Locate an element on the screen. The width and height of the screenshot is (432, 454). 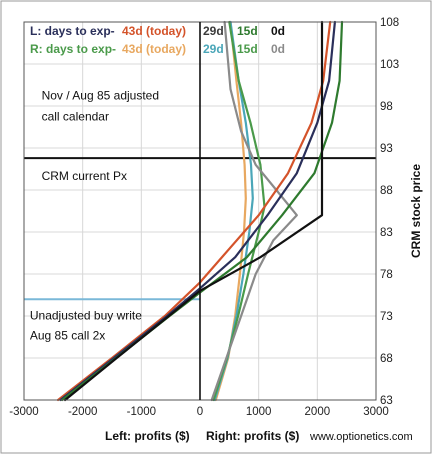
legend-left-item: 15d is located at coordinates (247, 31).